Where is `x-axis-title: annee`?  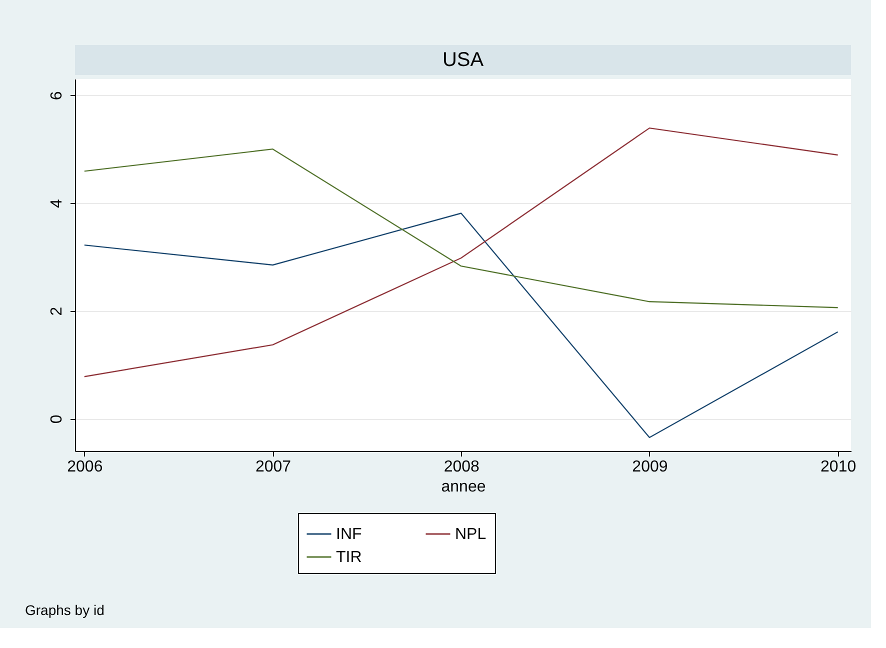
x-axis-title: annee is located at coordinates (463, 487).